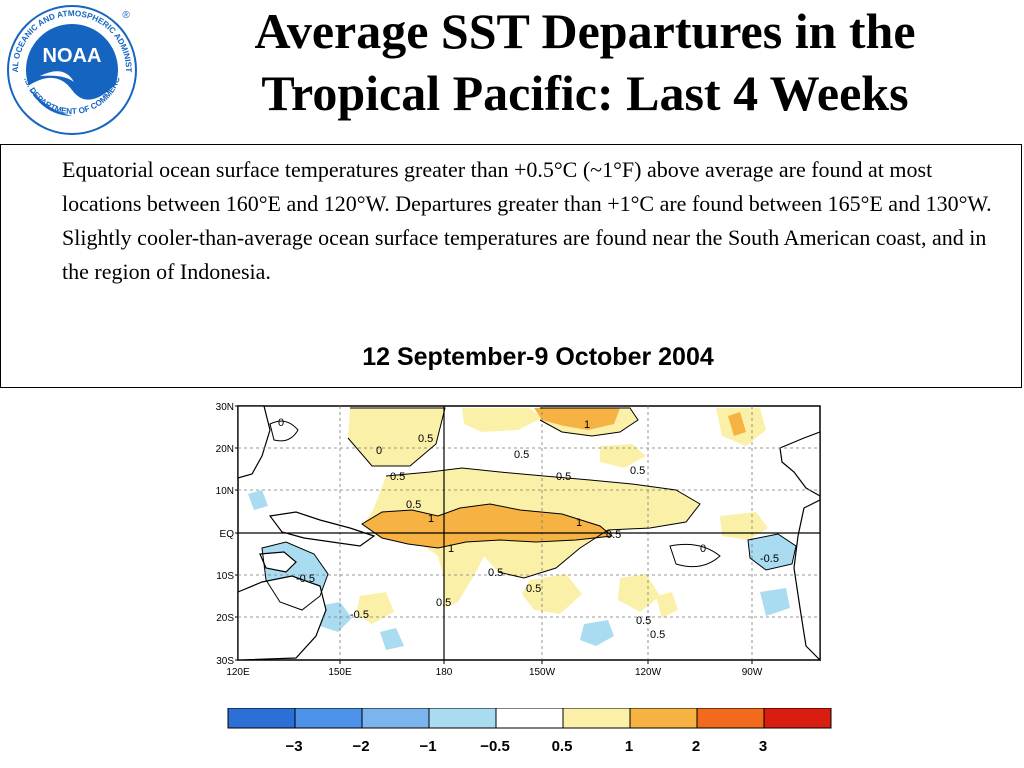 Image resolution: width=1024 pixels, height=768 pixels. Describe the element at coordinates (752, 672) in the screenshot. I see `x-tick-label: 90W` at that location.